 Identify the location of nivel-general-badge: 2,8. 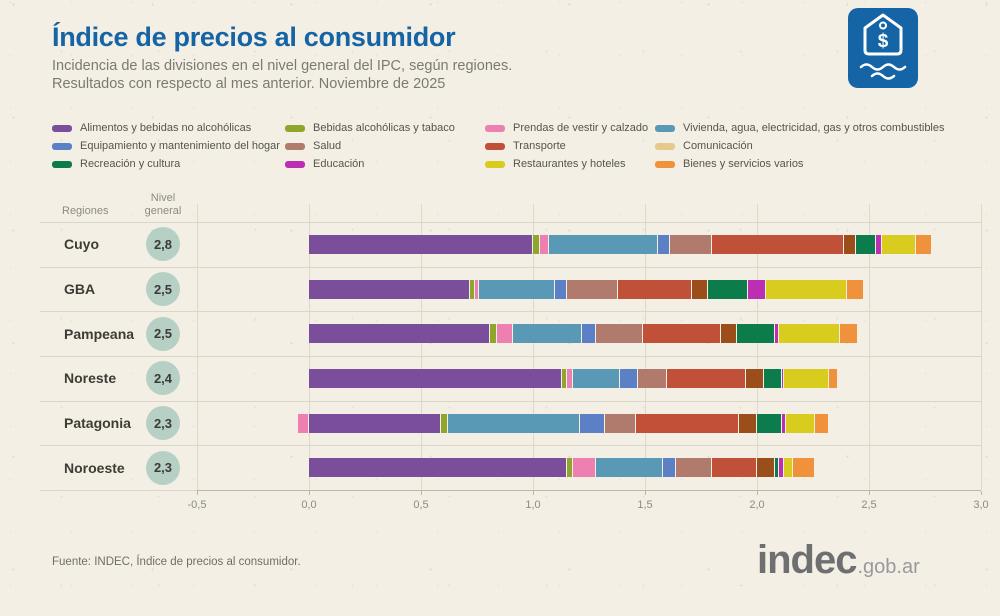
(163, 244).